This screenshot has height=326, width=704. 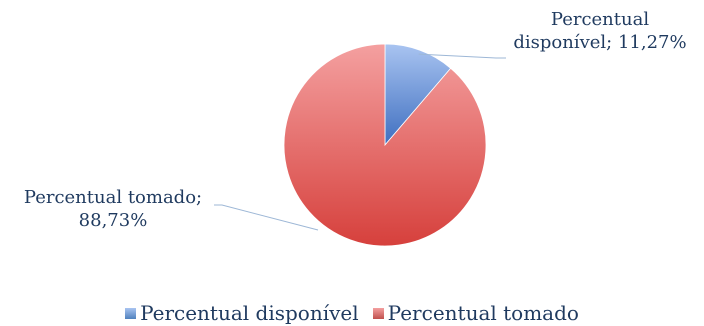 What do you see at coordinates (600, 42) in the screenshot?
I see `data-label-line: disponível; 11,27%` at bounding box center [600, 42].